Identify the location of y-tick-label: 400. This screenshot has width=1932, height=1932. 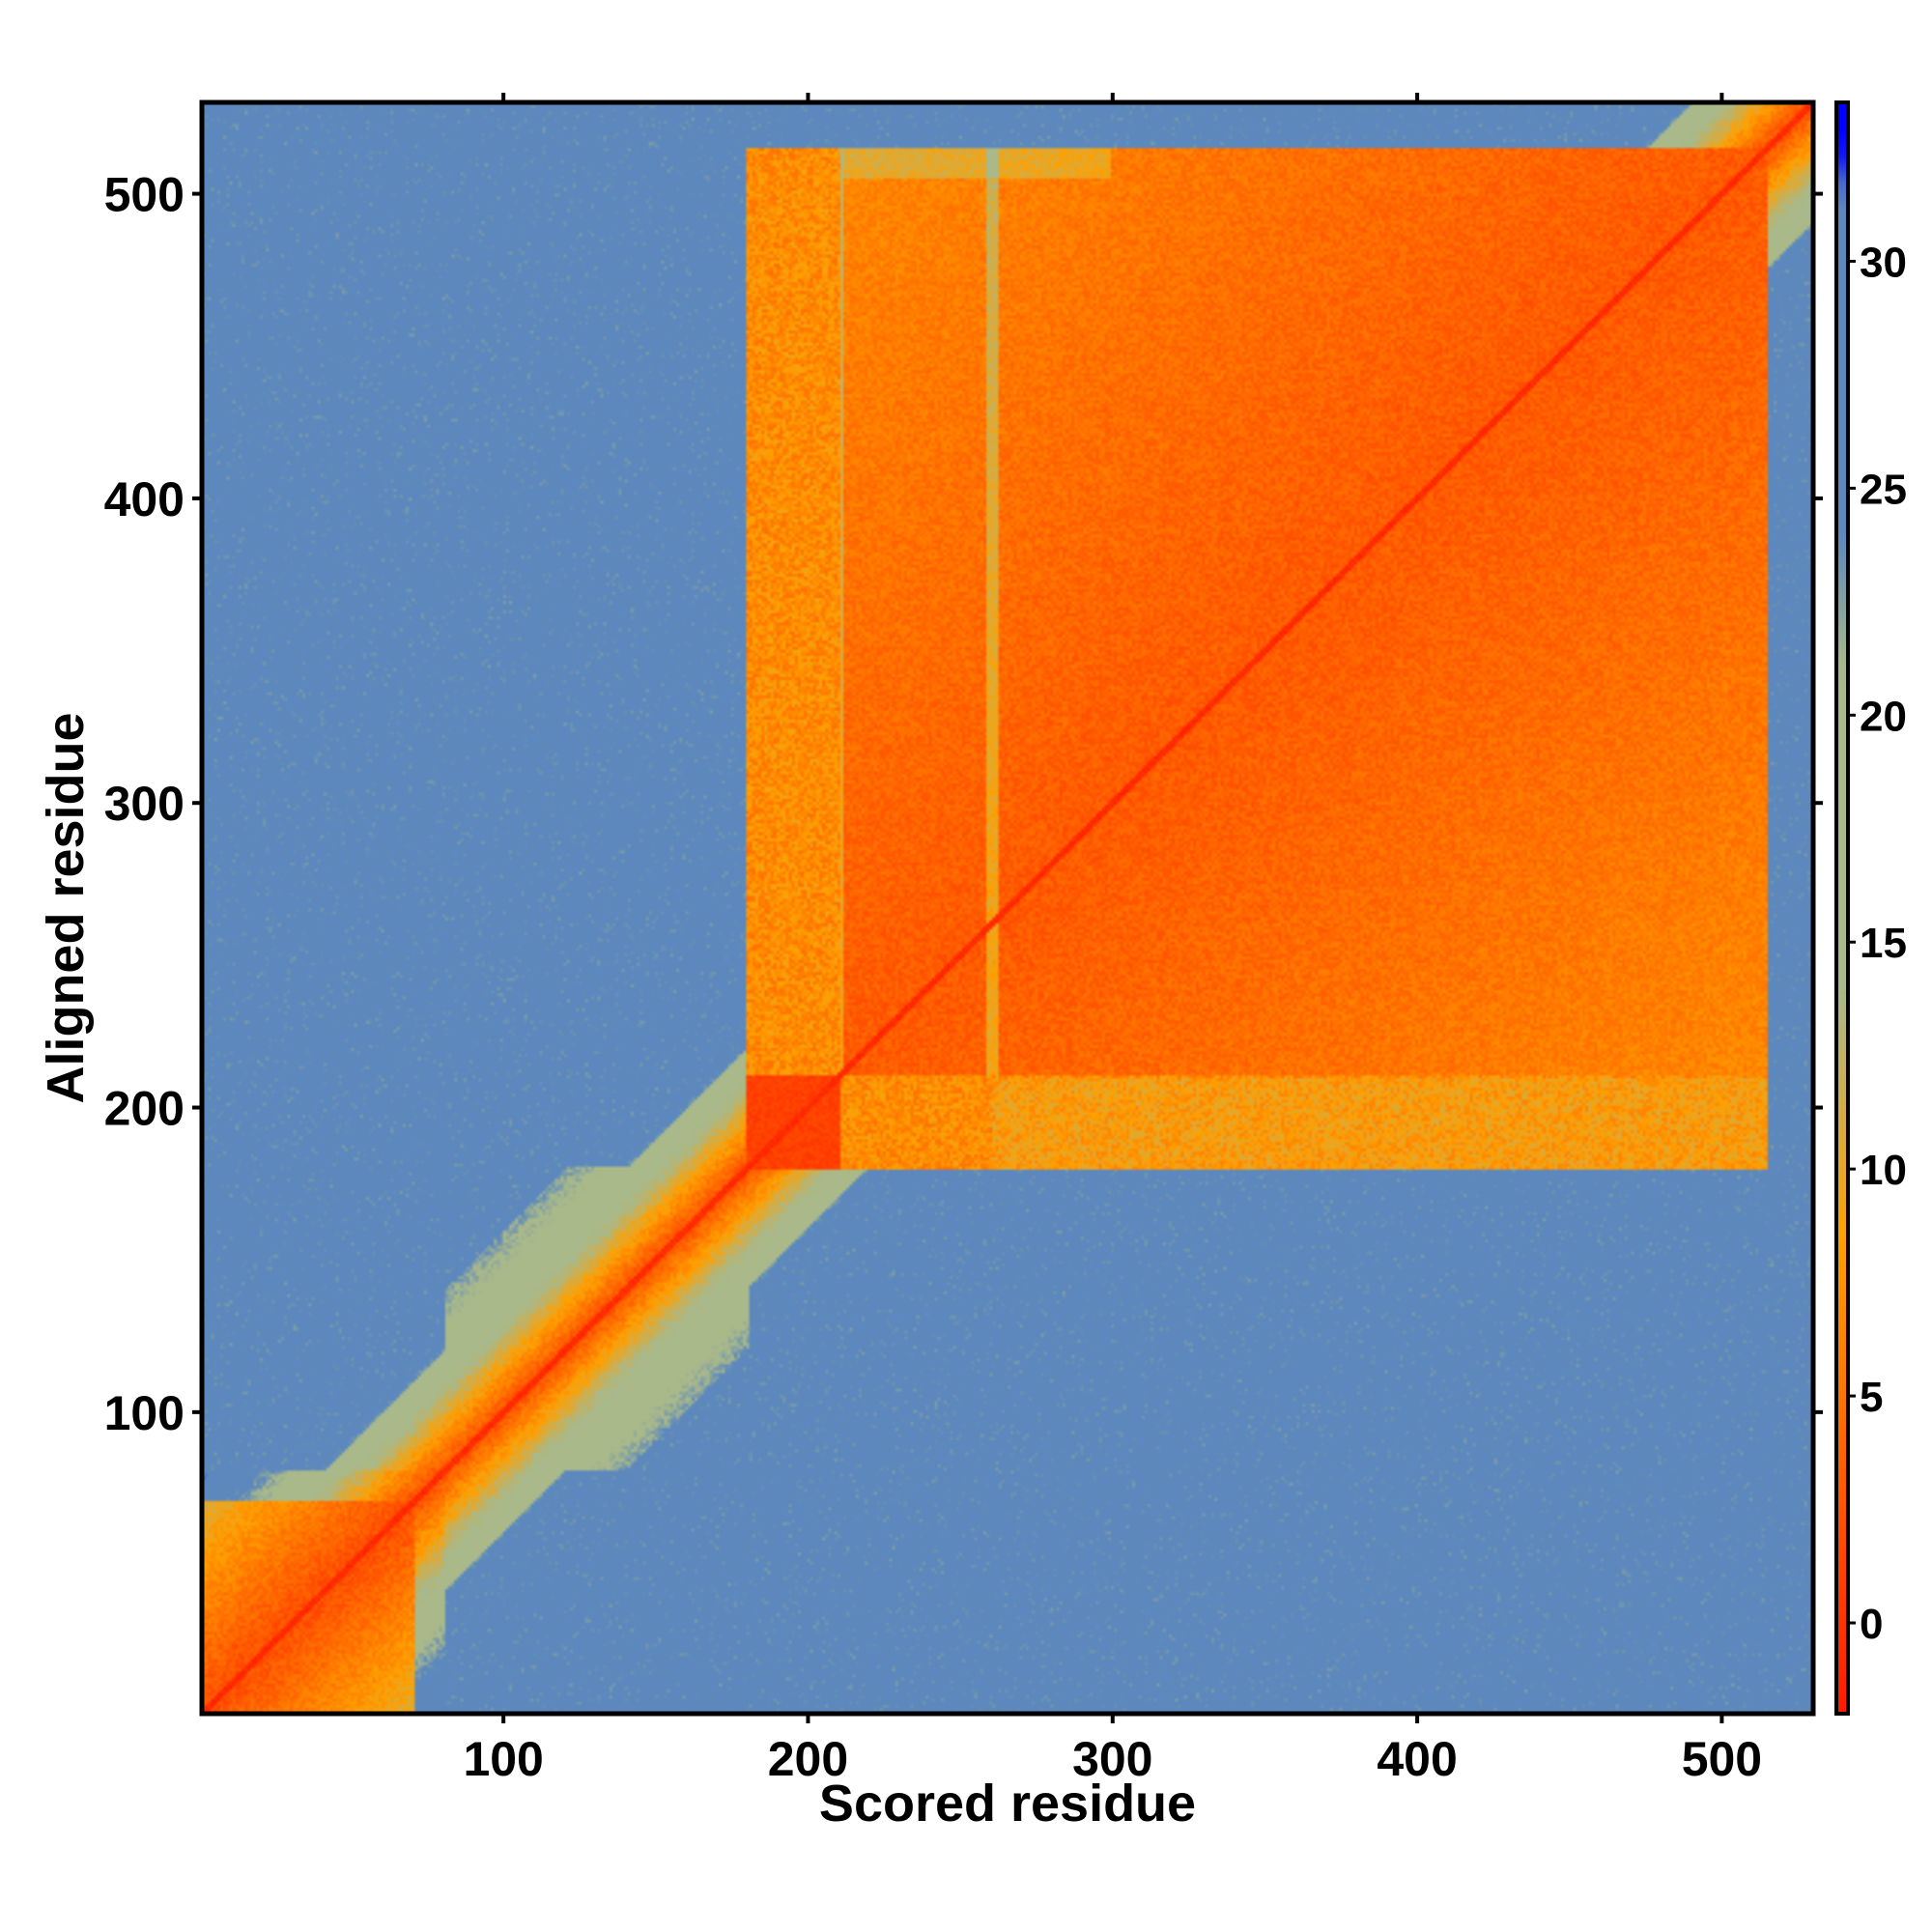
(144, 499).